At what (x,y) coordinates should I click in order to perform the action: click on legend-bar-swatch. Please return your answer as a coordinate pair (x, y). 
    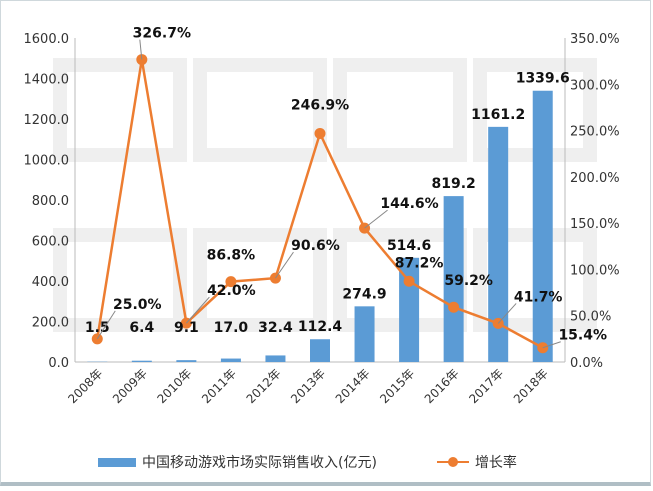
    Looking at the image, I should click on (117, 462).